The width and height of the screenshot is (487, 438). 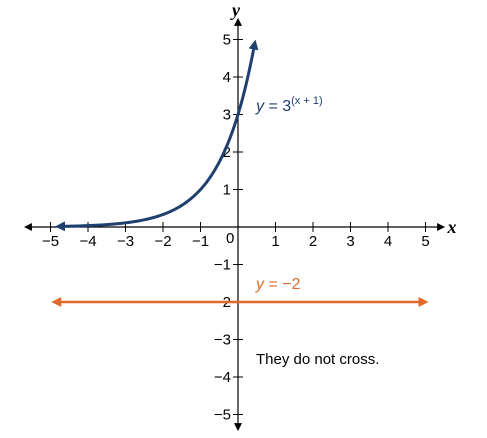 What do you see at coordinates (227, 40) in the screenshot?
I see `y-tick-label: 5` at bounding box center [227, 40].